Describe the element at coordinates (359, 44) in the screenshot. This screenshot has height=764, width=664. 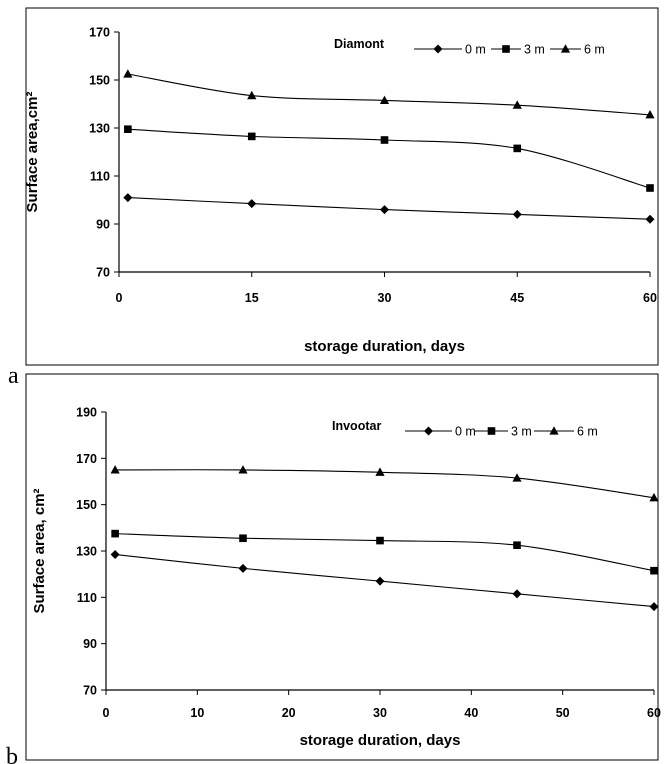
I see `legend-title: Diamont` at that location.